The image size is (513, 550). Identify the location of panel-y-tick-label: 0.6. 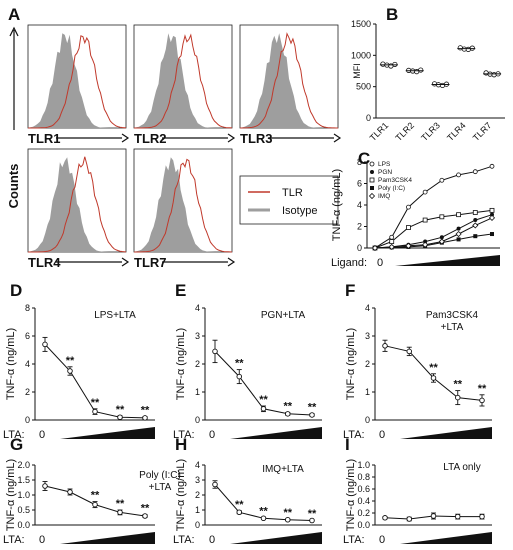
(363, 489).